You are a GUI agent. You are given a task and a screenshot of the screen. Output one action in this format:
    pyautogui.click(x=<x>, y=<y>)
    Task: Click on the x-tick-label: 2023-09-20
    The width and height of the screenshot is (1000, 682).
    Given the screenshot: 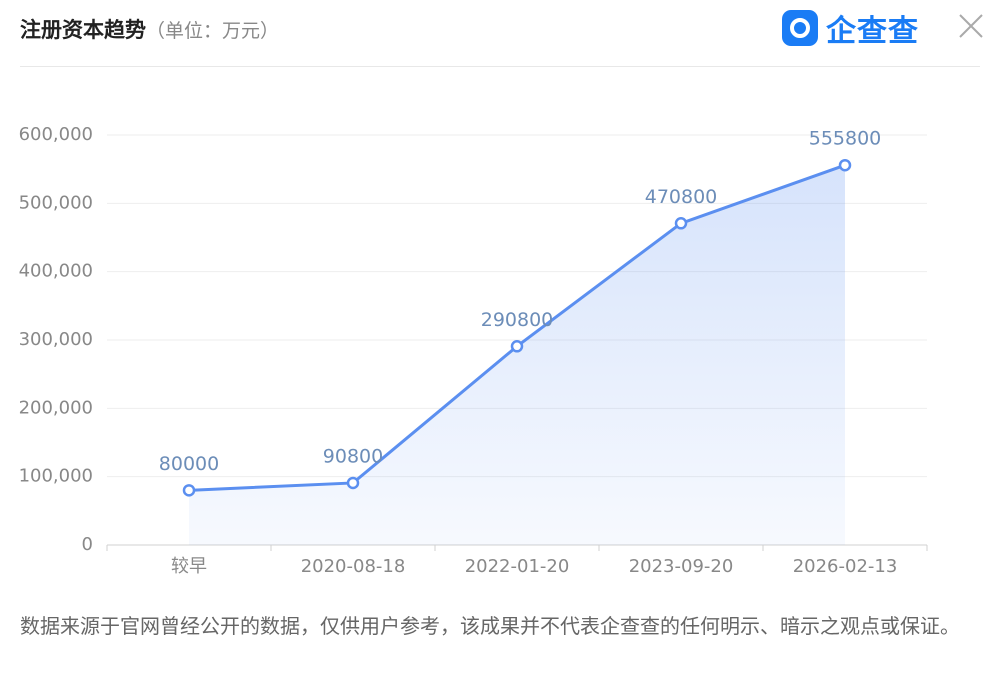 What is the action you would take?
    pyautogui.click(x=681, y=566)
    